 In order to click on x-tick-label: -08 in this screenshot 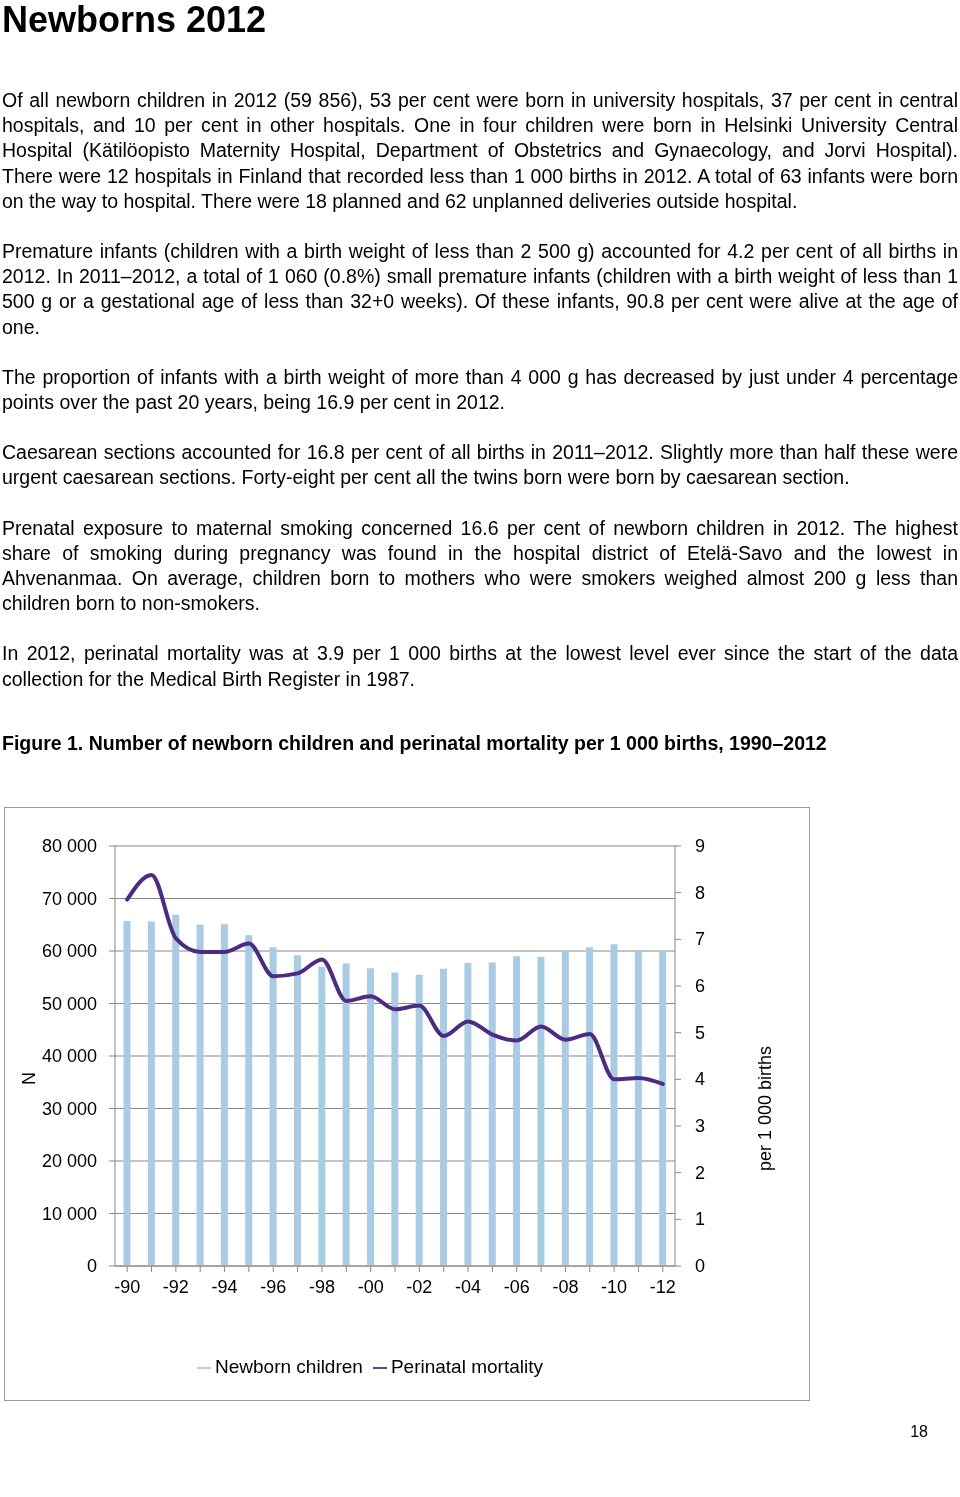, I will do `click(565, 1286)`.